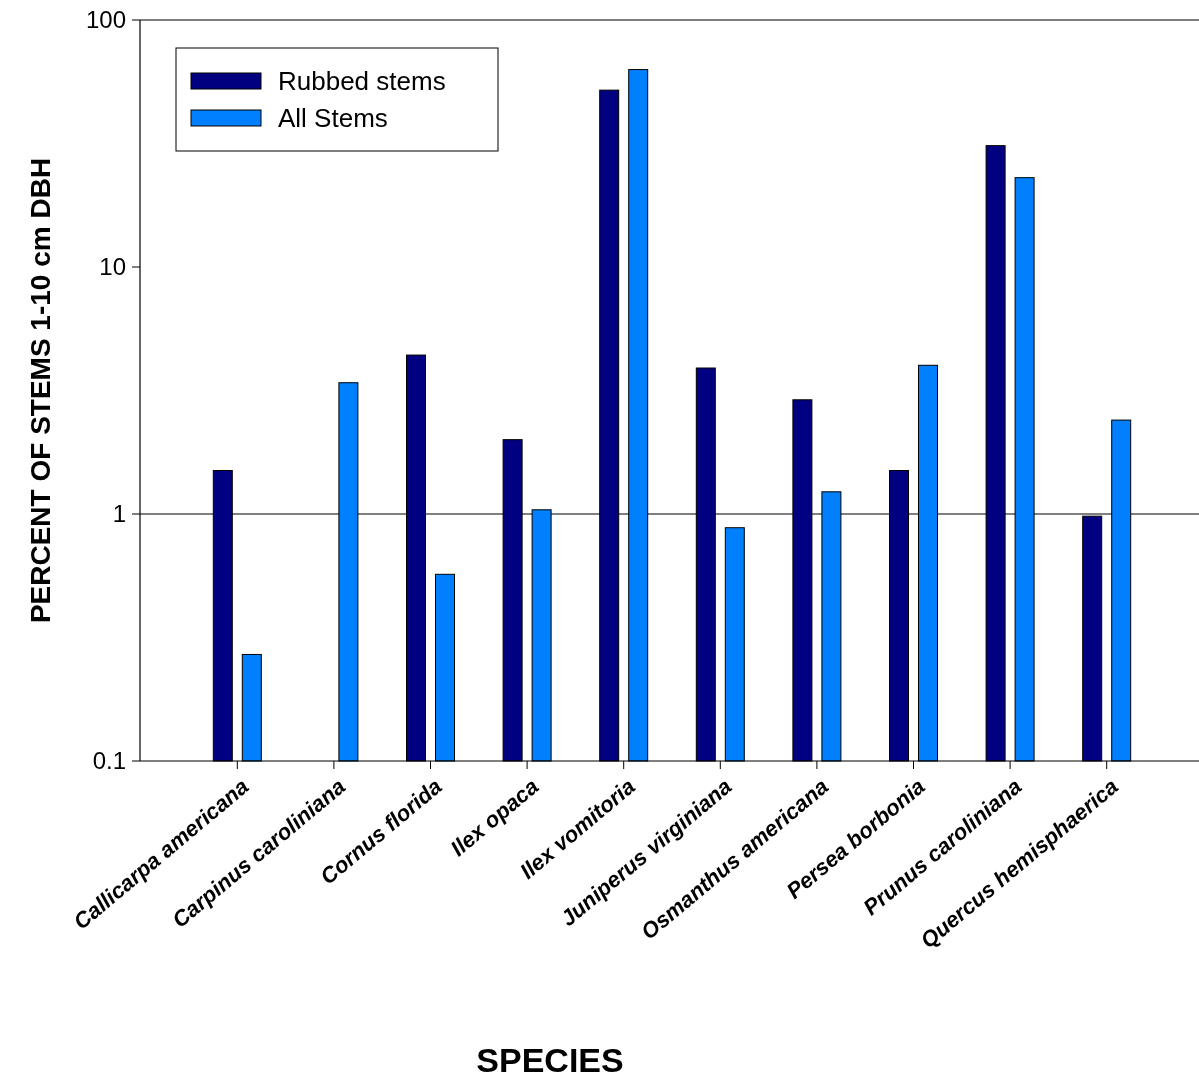 The image size is (1199, 1080). What do you see at coordinates (362, 81) in the screenshot?
I see `legend-label: Rubbed stems` at bounding box center [362, 81].